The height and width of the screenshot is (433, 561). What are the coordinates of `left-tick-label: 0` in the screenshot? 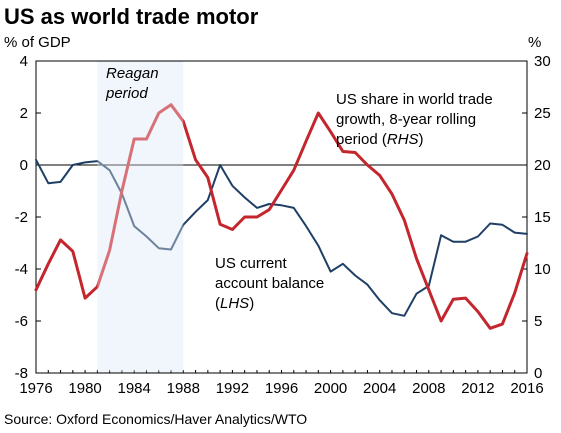 It's located at (24, 165).